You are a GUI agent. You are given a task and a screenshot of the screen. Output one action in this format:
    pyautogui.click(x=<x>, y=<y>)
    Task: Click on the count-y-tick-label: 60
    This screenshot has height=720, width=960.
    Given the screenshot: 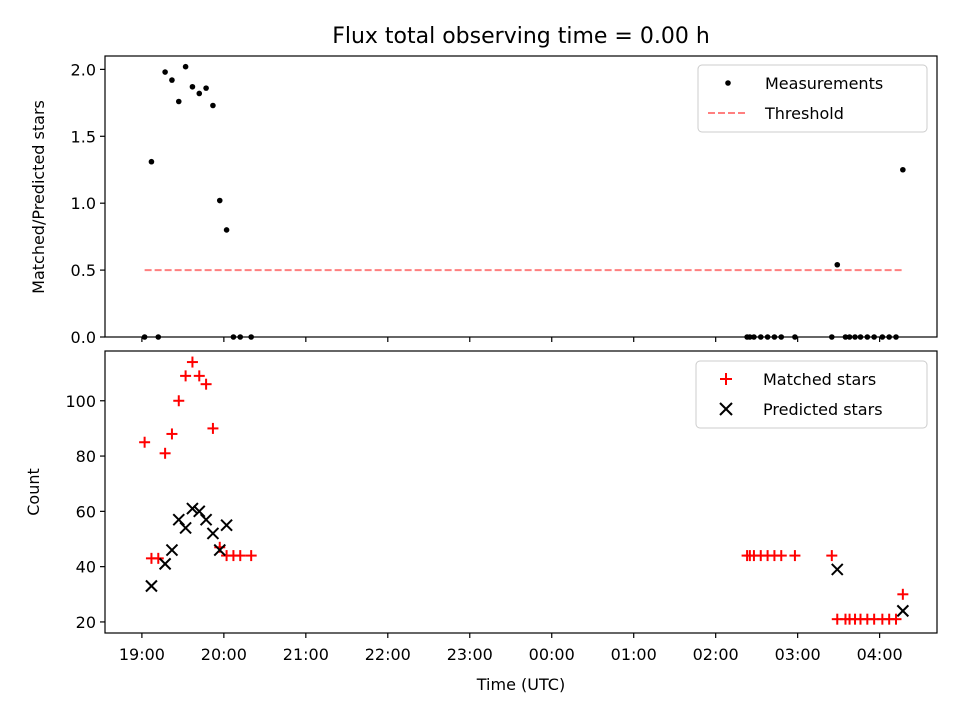 What is the action you would take?
    pyautogui.click(x=86, y=511)
    